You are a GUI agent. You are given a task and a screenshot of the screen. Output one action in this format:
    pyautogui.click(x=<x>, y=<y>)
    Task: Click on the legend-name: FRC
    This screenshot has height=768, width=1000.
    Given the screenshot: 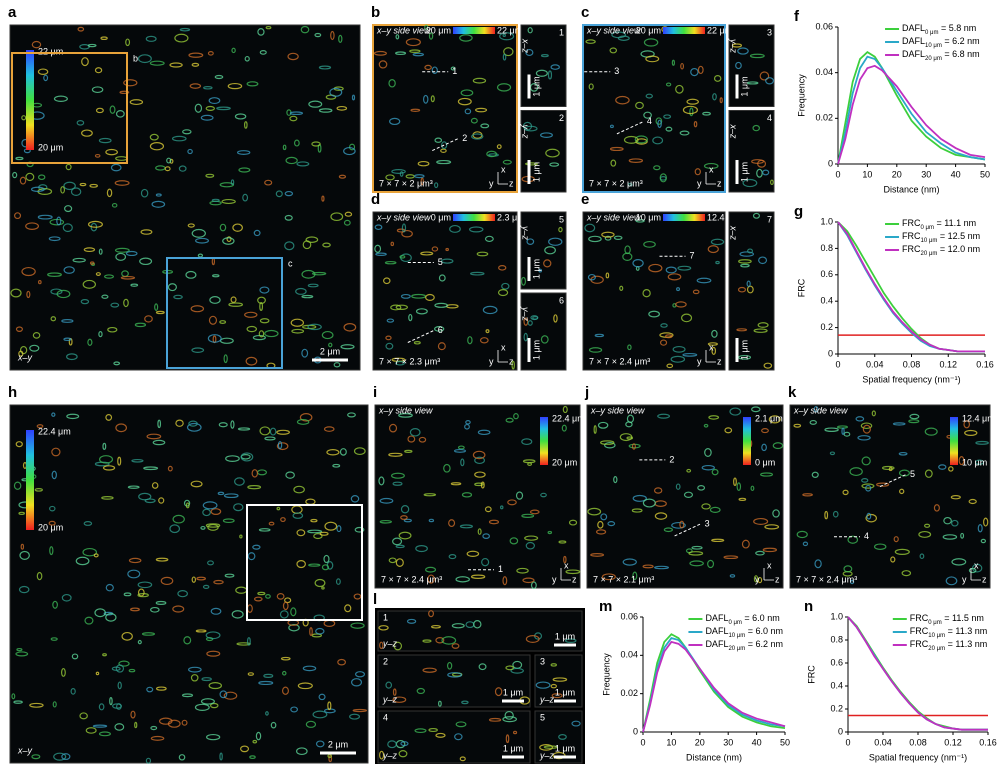 What is the action you would take?
    pyautogui.click(x=911, y=223)
    